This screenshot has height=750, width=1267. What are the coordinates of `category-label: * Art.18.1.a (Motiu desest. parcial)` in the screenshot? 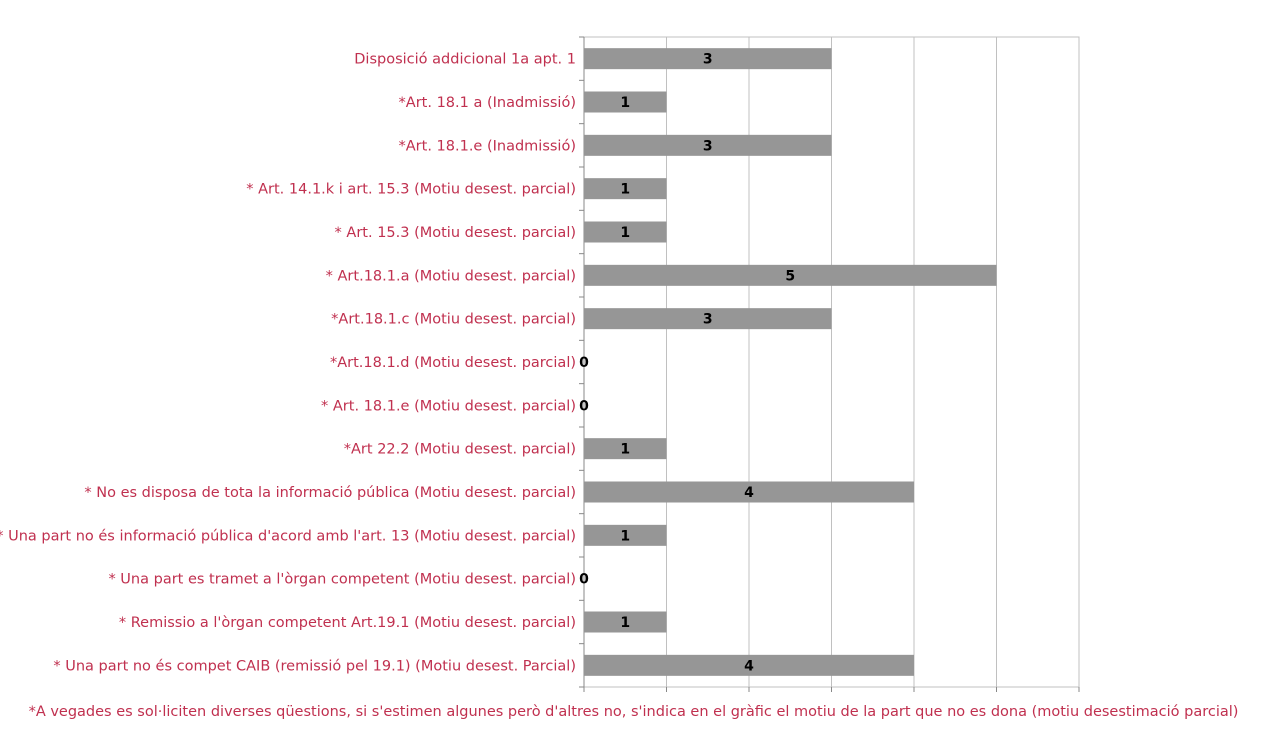 It's located at (451, 276).